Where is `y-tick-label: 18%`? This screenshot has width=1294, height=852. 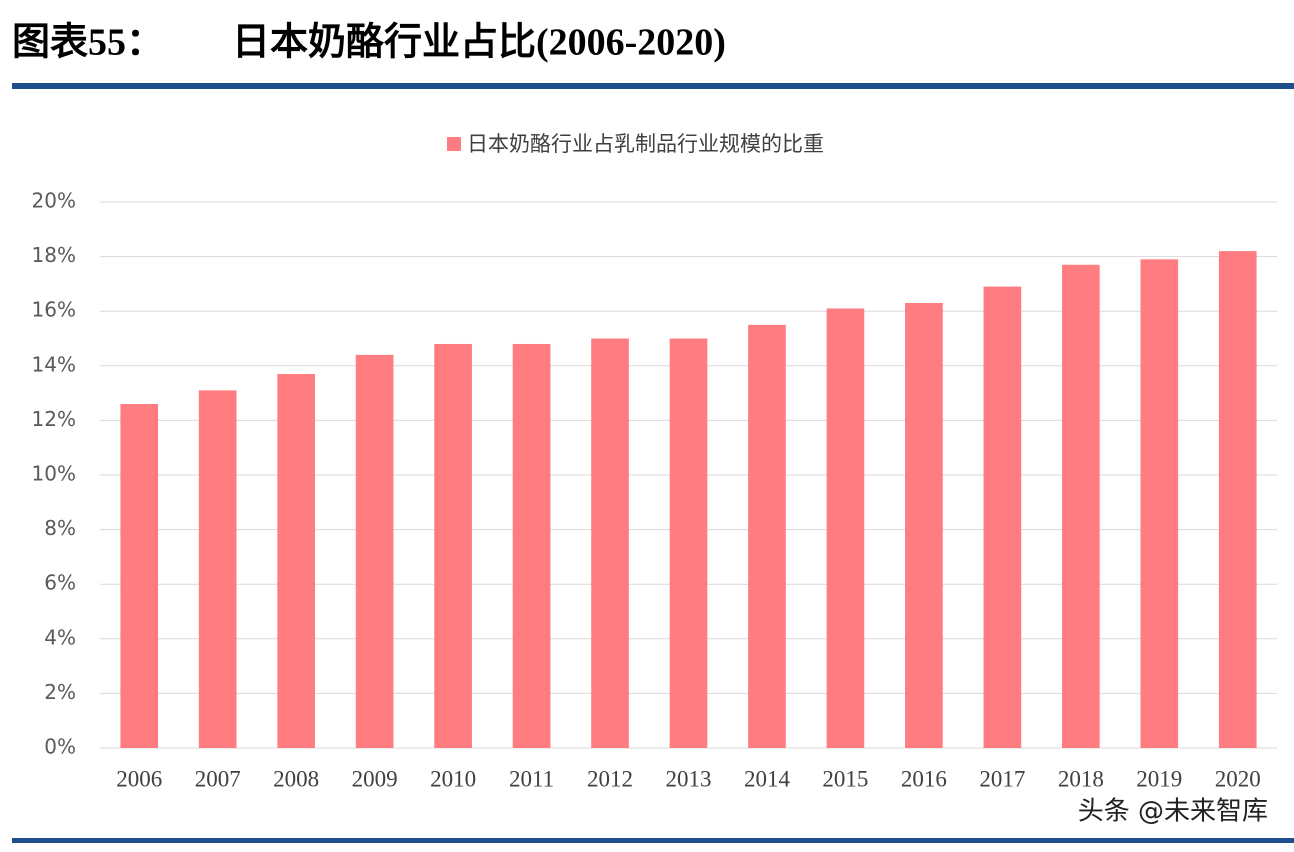 y-tick-label: 18% is located at coordinates (54, 255).